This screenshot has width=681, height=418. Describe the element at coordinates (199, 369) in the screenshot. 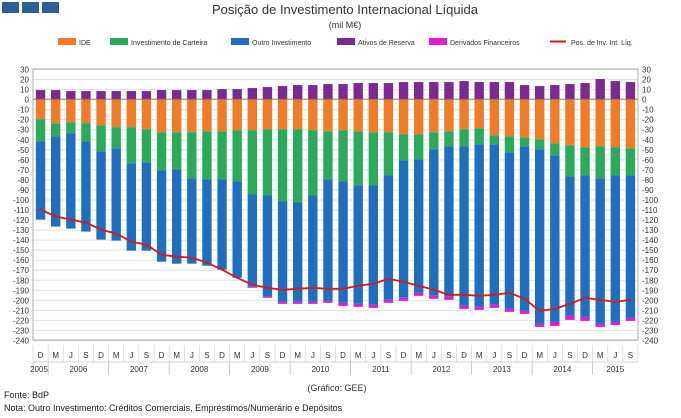

I see `year-label: 2008` at that location.